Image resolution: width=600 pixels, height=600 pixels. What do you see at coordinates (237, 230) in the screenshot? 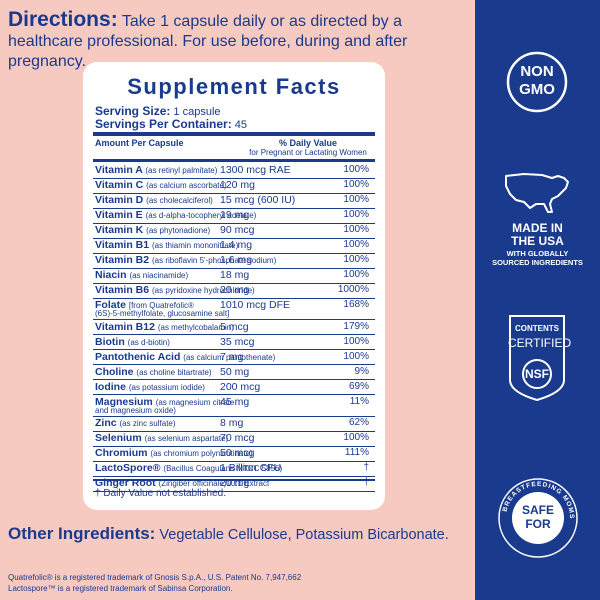
I see `nutrient-amount: 90 mcg` at bounding box center [237, 230].